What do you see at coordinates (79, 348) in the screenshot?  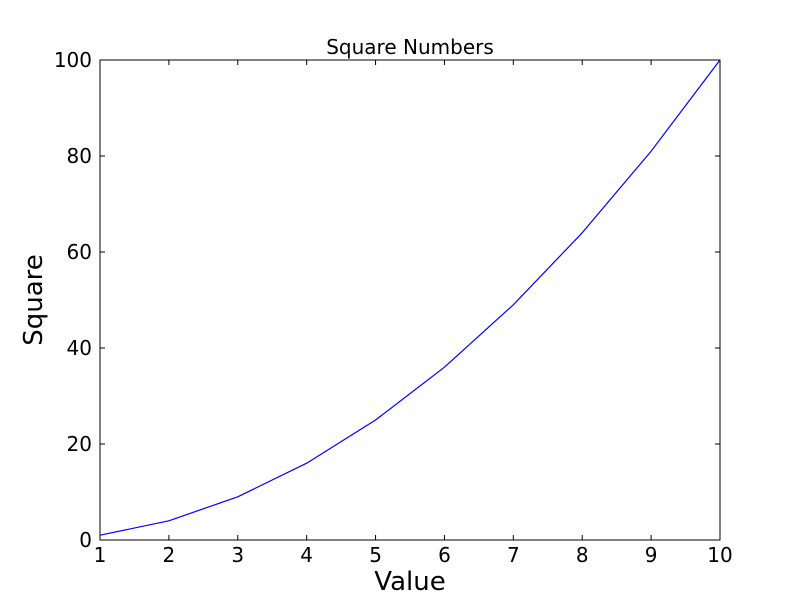 I see `y-tick-label: 40` at bounding box center [79, 348].